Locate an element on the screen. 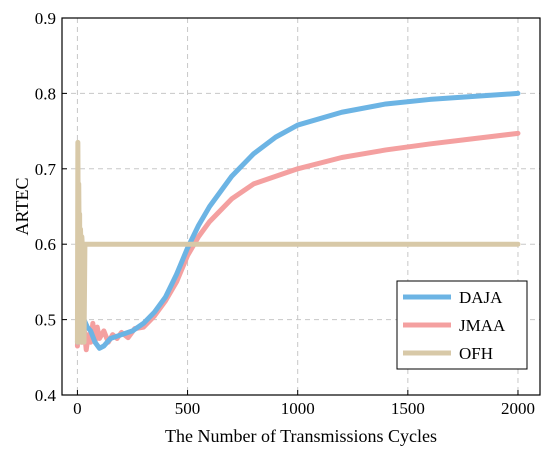 The image size is (550, 456). y-tick-label: 0.8 is located at coordinates (45, 93).